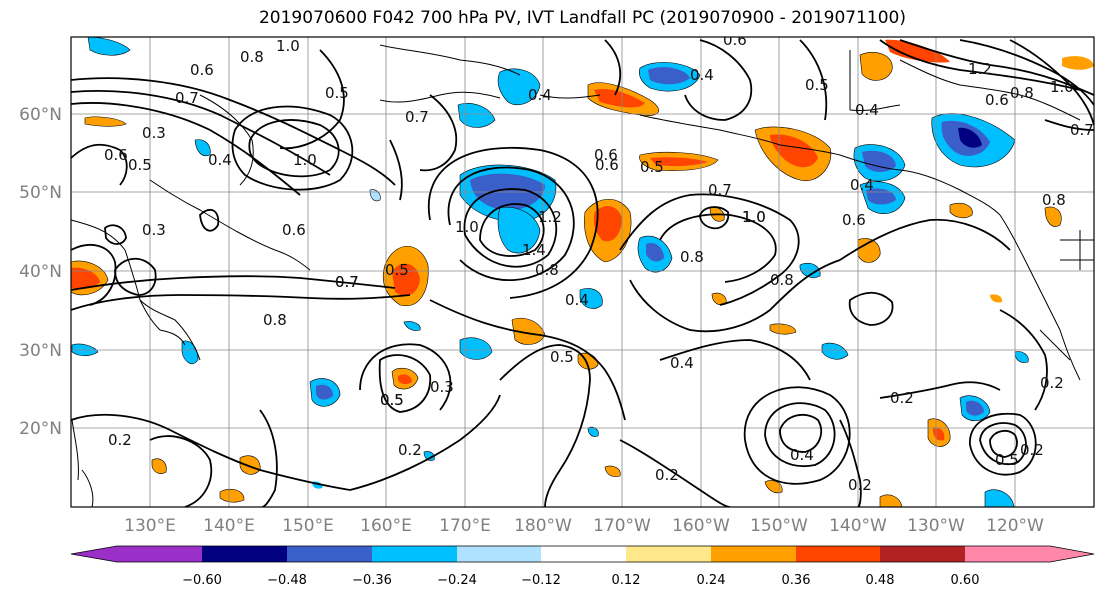  I want to click on lat-label: 60°N, so click(40, 115).